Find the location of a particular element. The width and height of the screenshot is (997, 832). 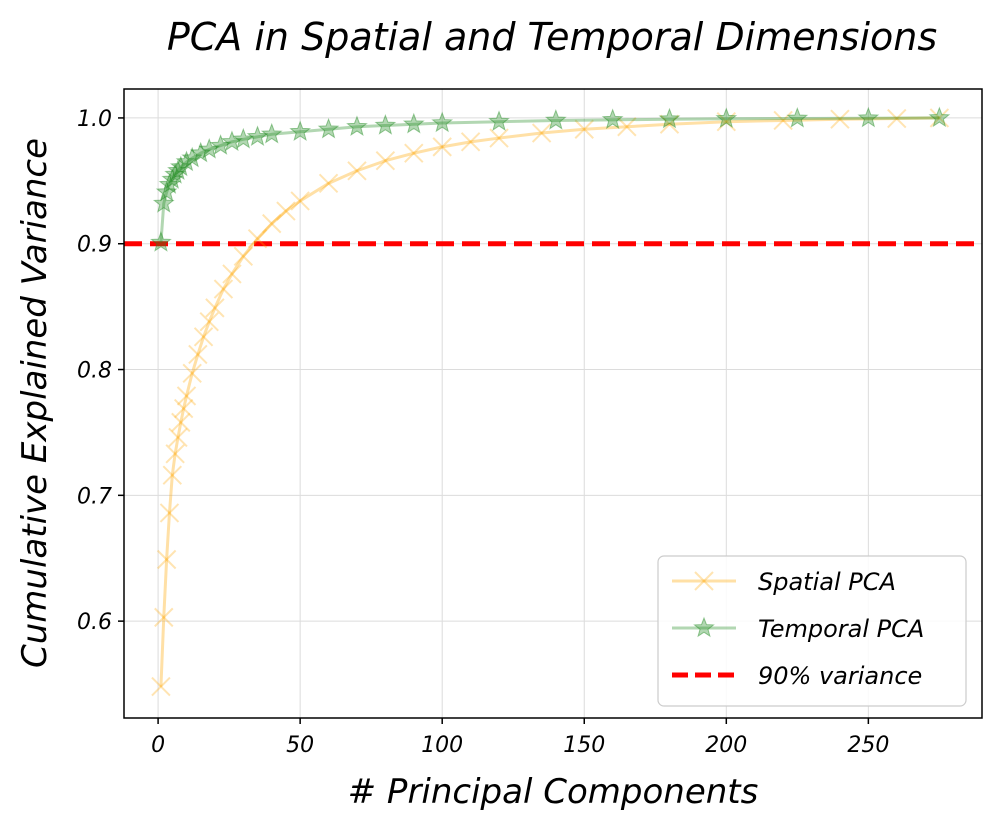

x-tick-label-3: 150 is located at coordinates (584, 745).